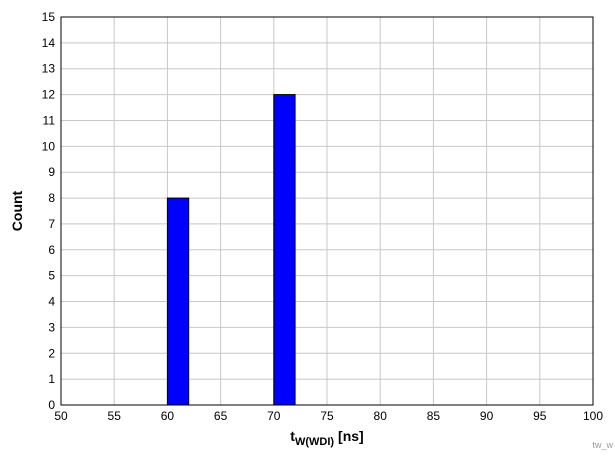 The height and width of the screenshot is (456, 615). I want to click on x-tick-label: 75, so click(327, 416).